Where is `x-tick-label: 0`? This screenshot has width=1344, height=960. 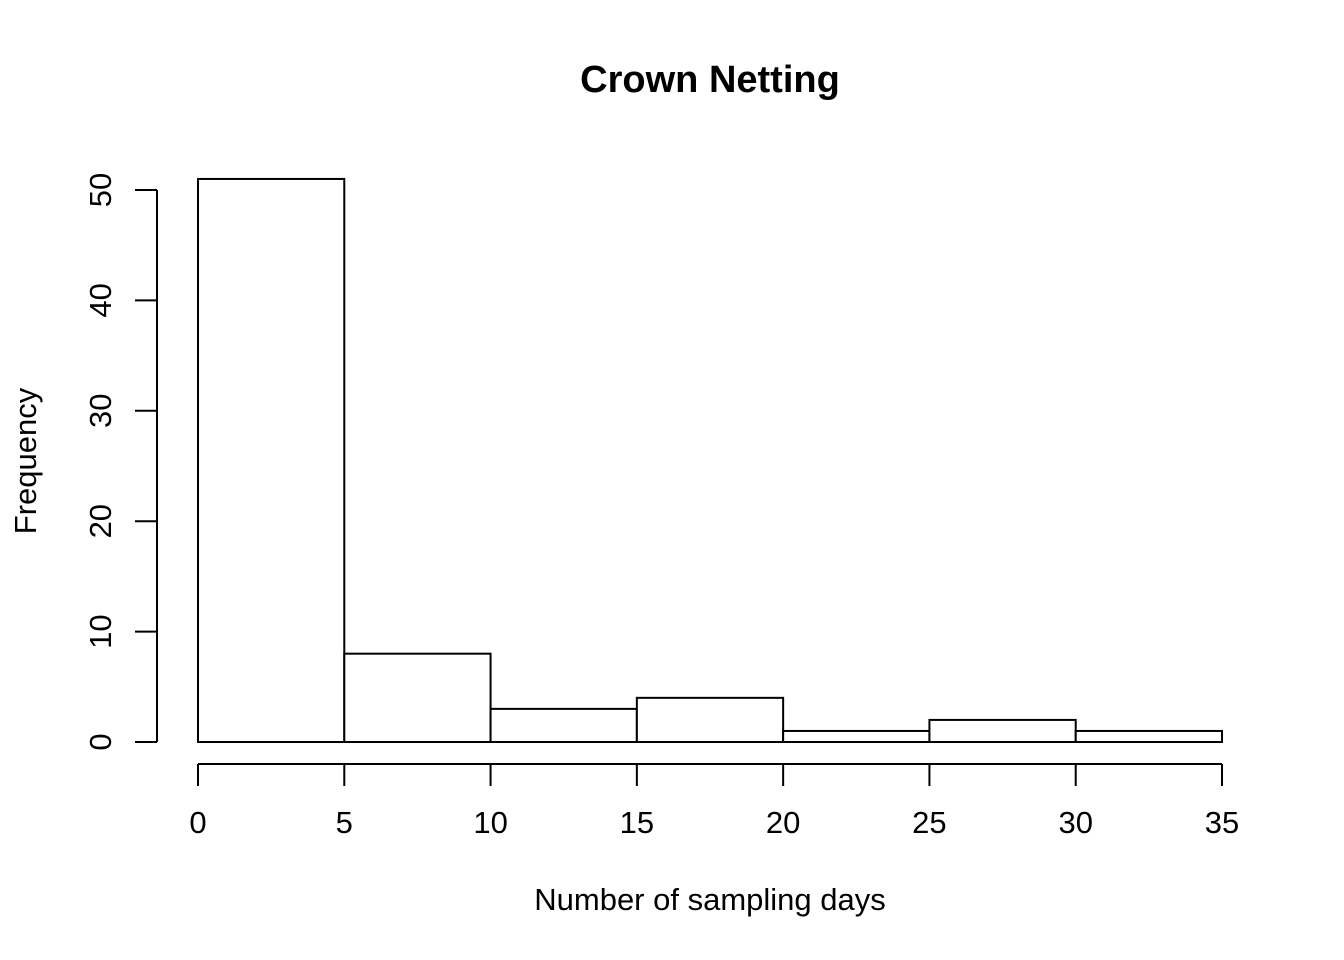 x-tick-label: 0 is located at coordinates (197, 822).